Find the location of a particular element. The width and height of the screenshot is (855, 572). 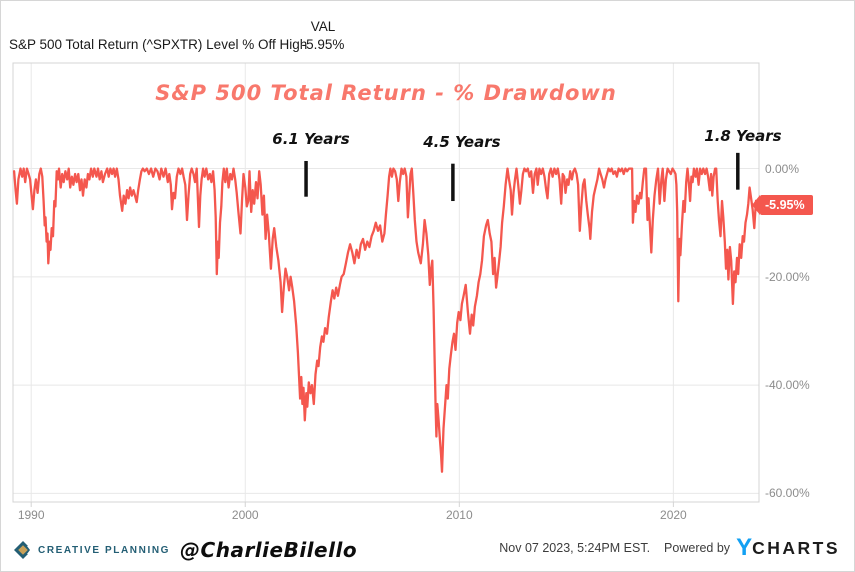

powered-by-label: Powered by is located at coordinates (697, 548).